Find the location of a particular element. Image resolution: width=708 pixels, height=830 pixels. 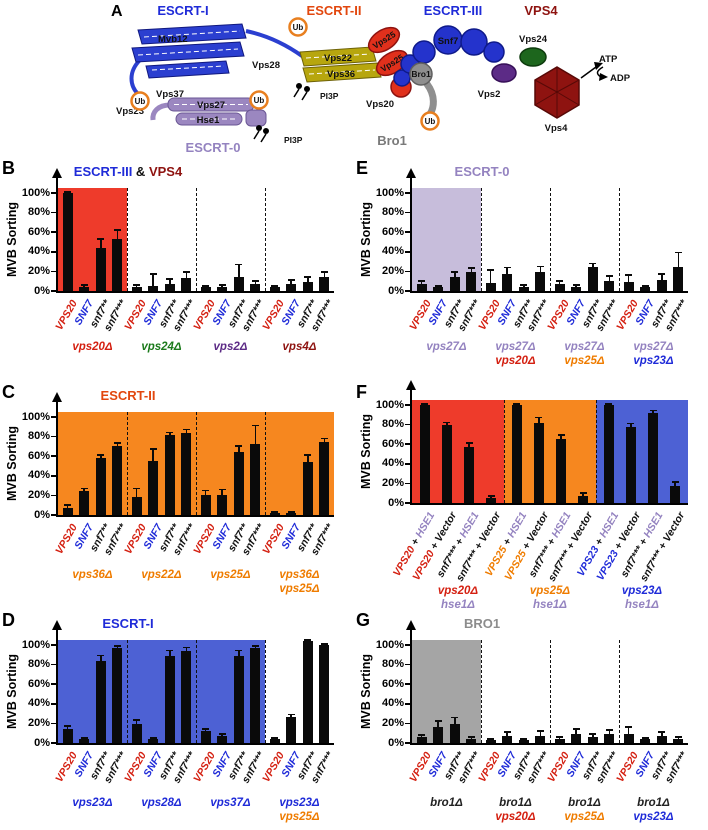

group-label: vps27Δ vps25Δ is located at coordinates (584, 354).